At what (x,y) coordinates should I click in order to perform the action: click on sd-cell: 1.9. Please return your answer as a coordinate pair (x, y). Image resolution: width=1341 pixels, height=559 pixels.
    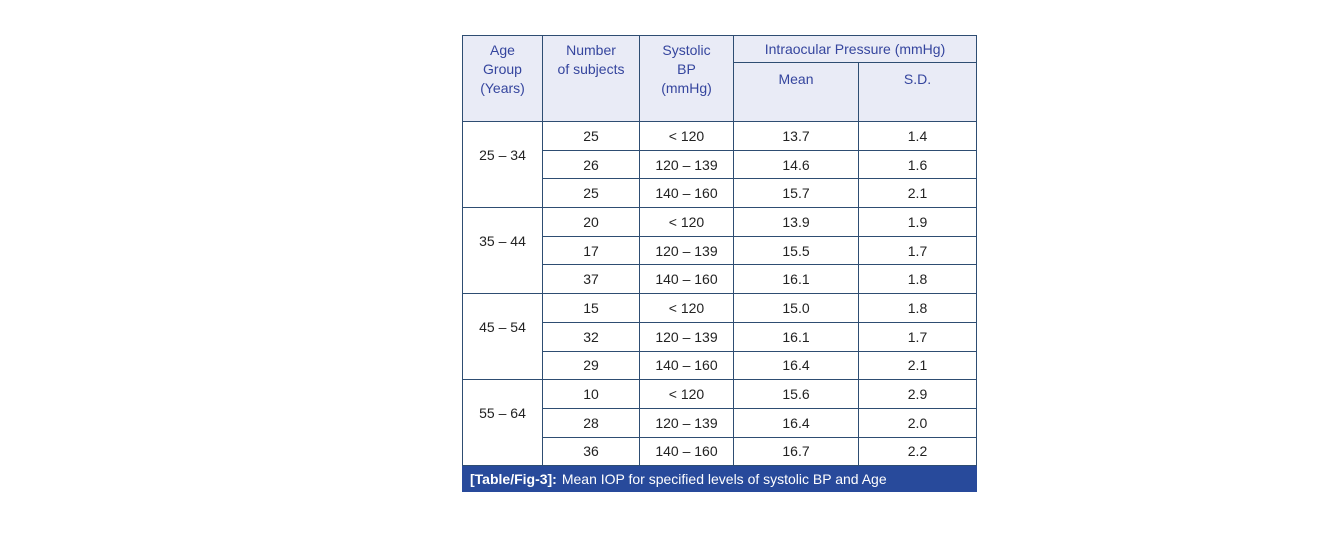
    Looking at the image, I should click on (917, 222).